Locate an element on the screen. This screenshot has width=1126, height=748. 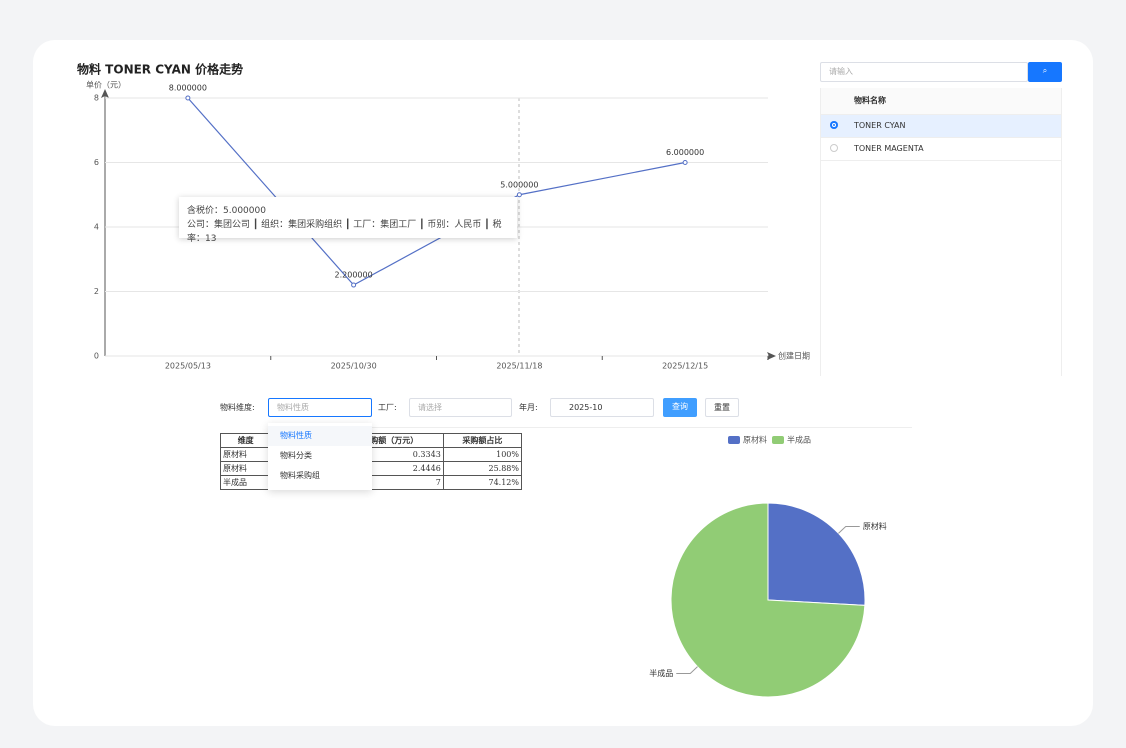
divider is located at coordinates (642, 427).